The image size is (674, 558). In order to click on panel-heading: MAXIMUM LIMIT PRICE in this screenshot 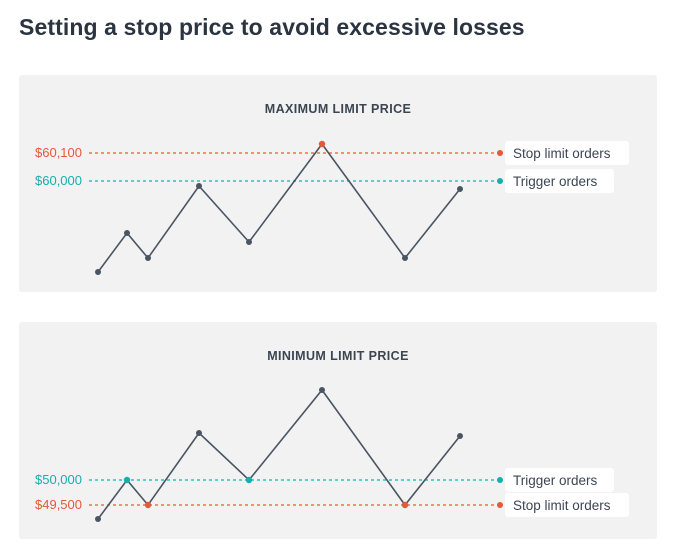, I will do `click(338, 109)`.